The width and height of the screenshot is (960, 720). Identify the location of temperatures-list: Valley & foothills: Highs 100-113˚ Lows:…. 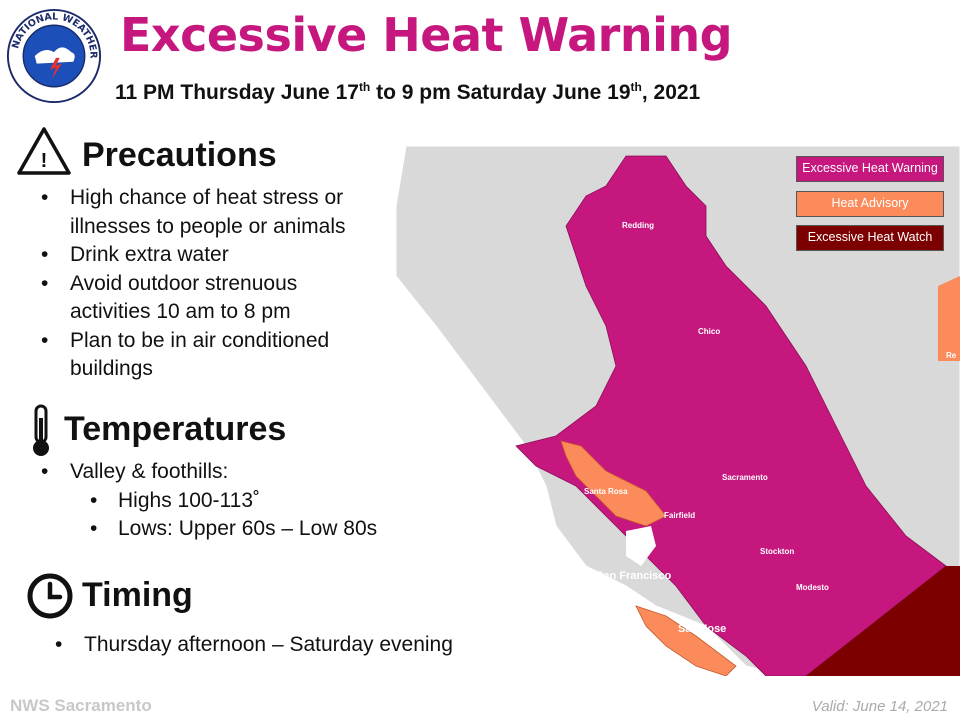
(231, 501).